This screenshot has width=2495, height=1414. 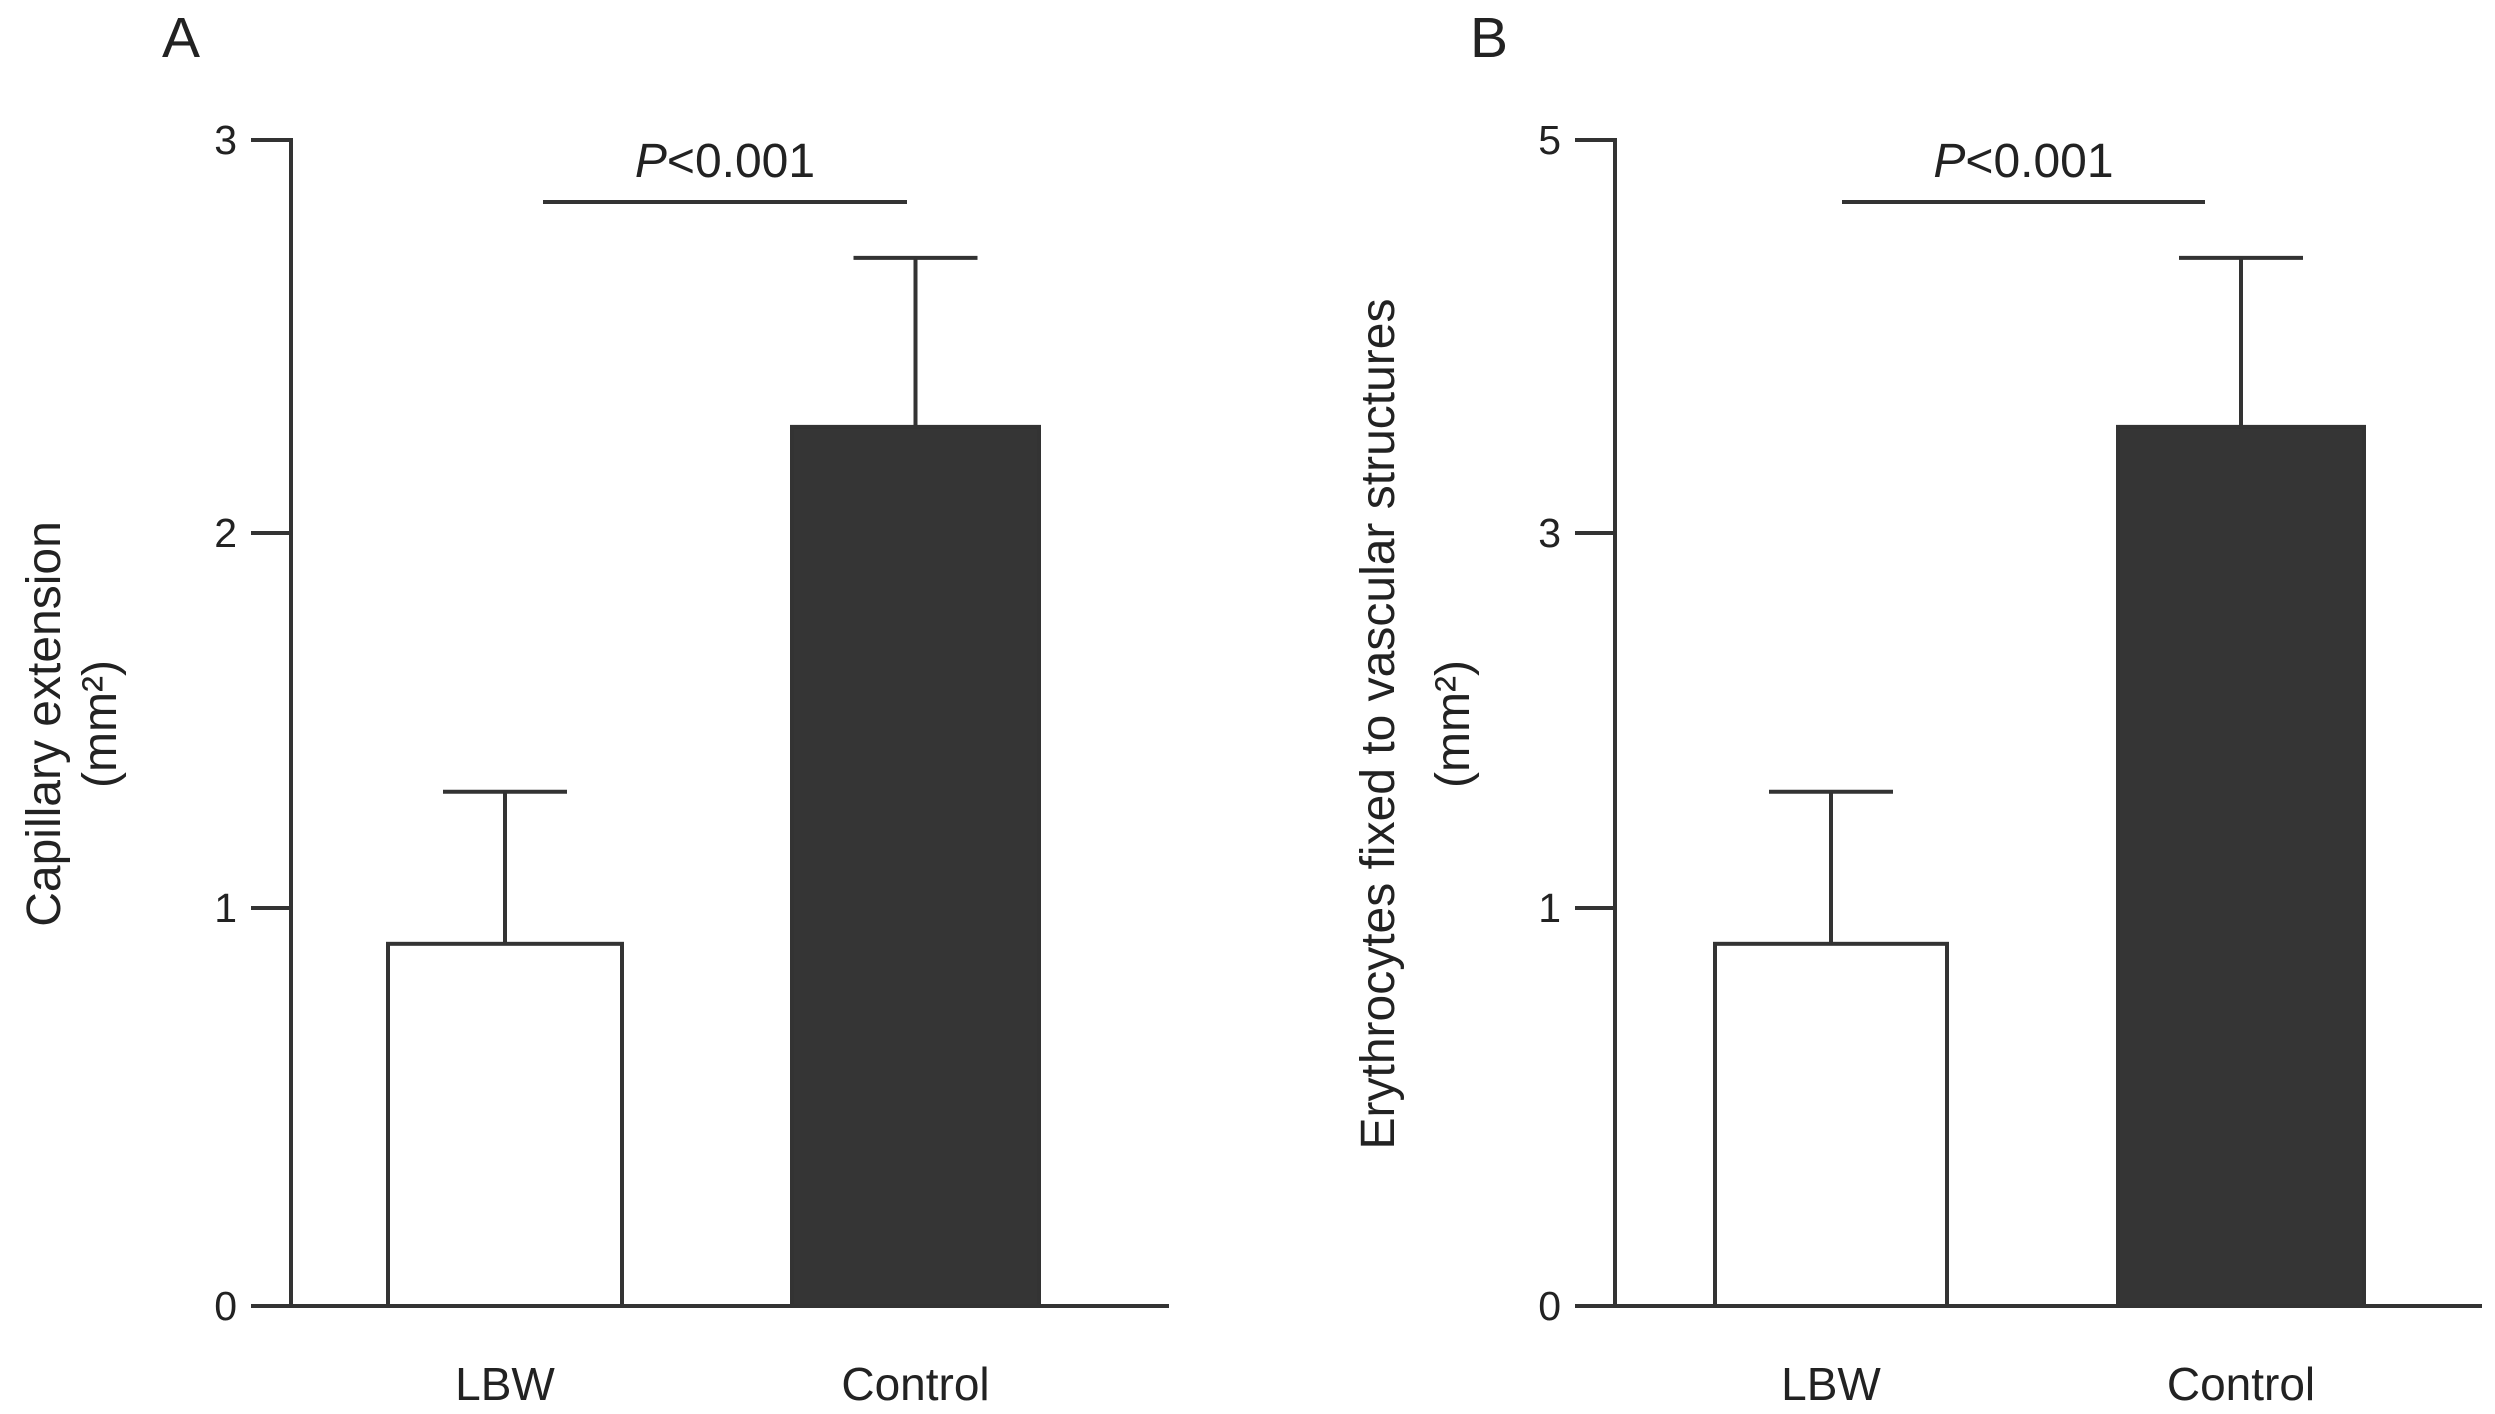 I want to click on y-tick-label: 2, so click(x=225, y=533).